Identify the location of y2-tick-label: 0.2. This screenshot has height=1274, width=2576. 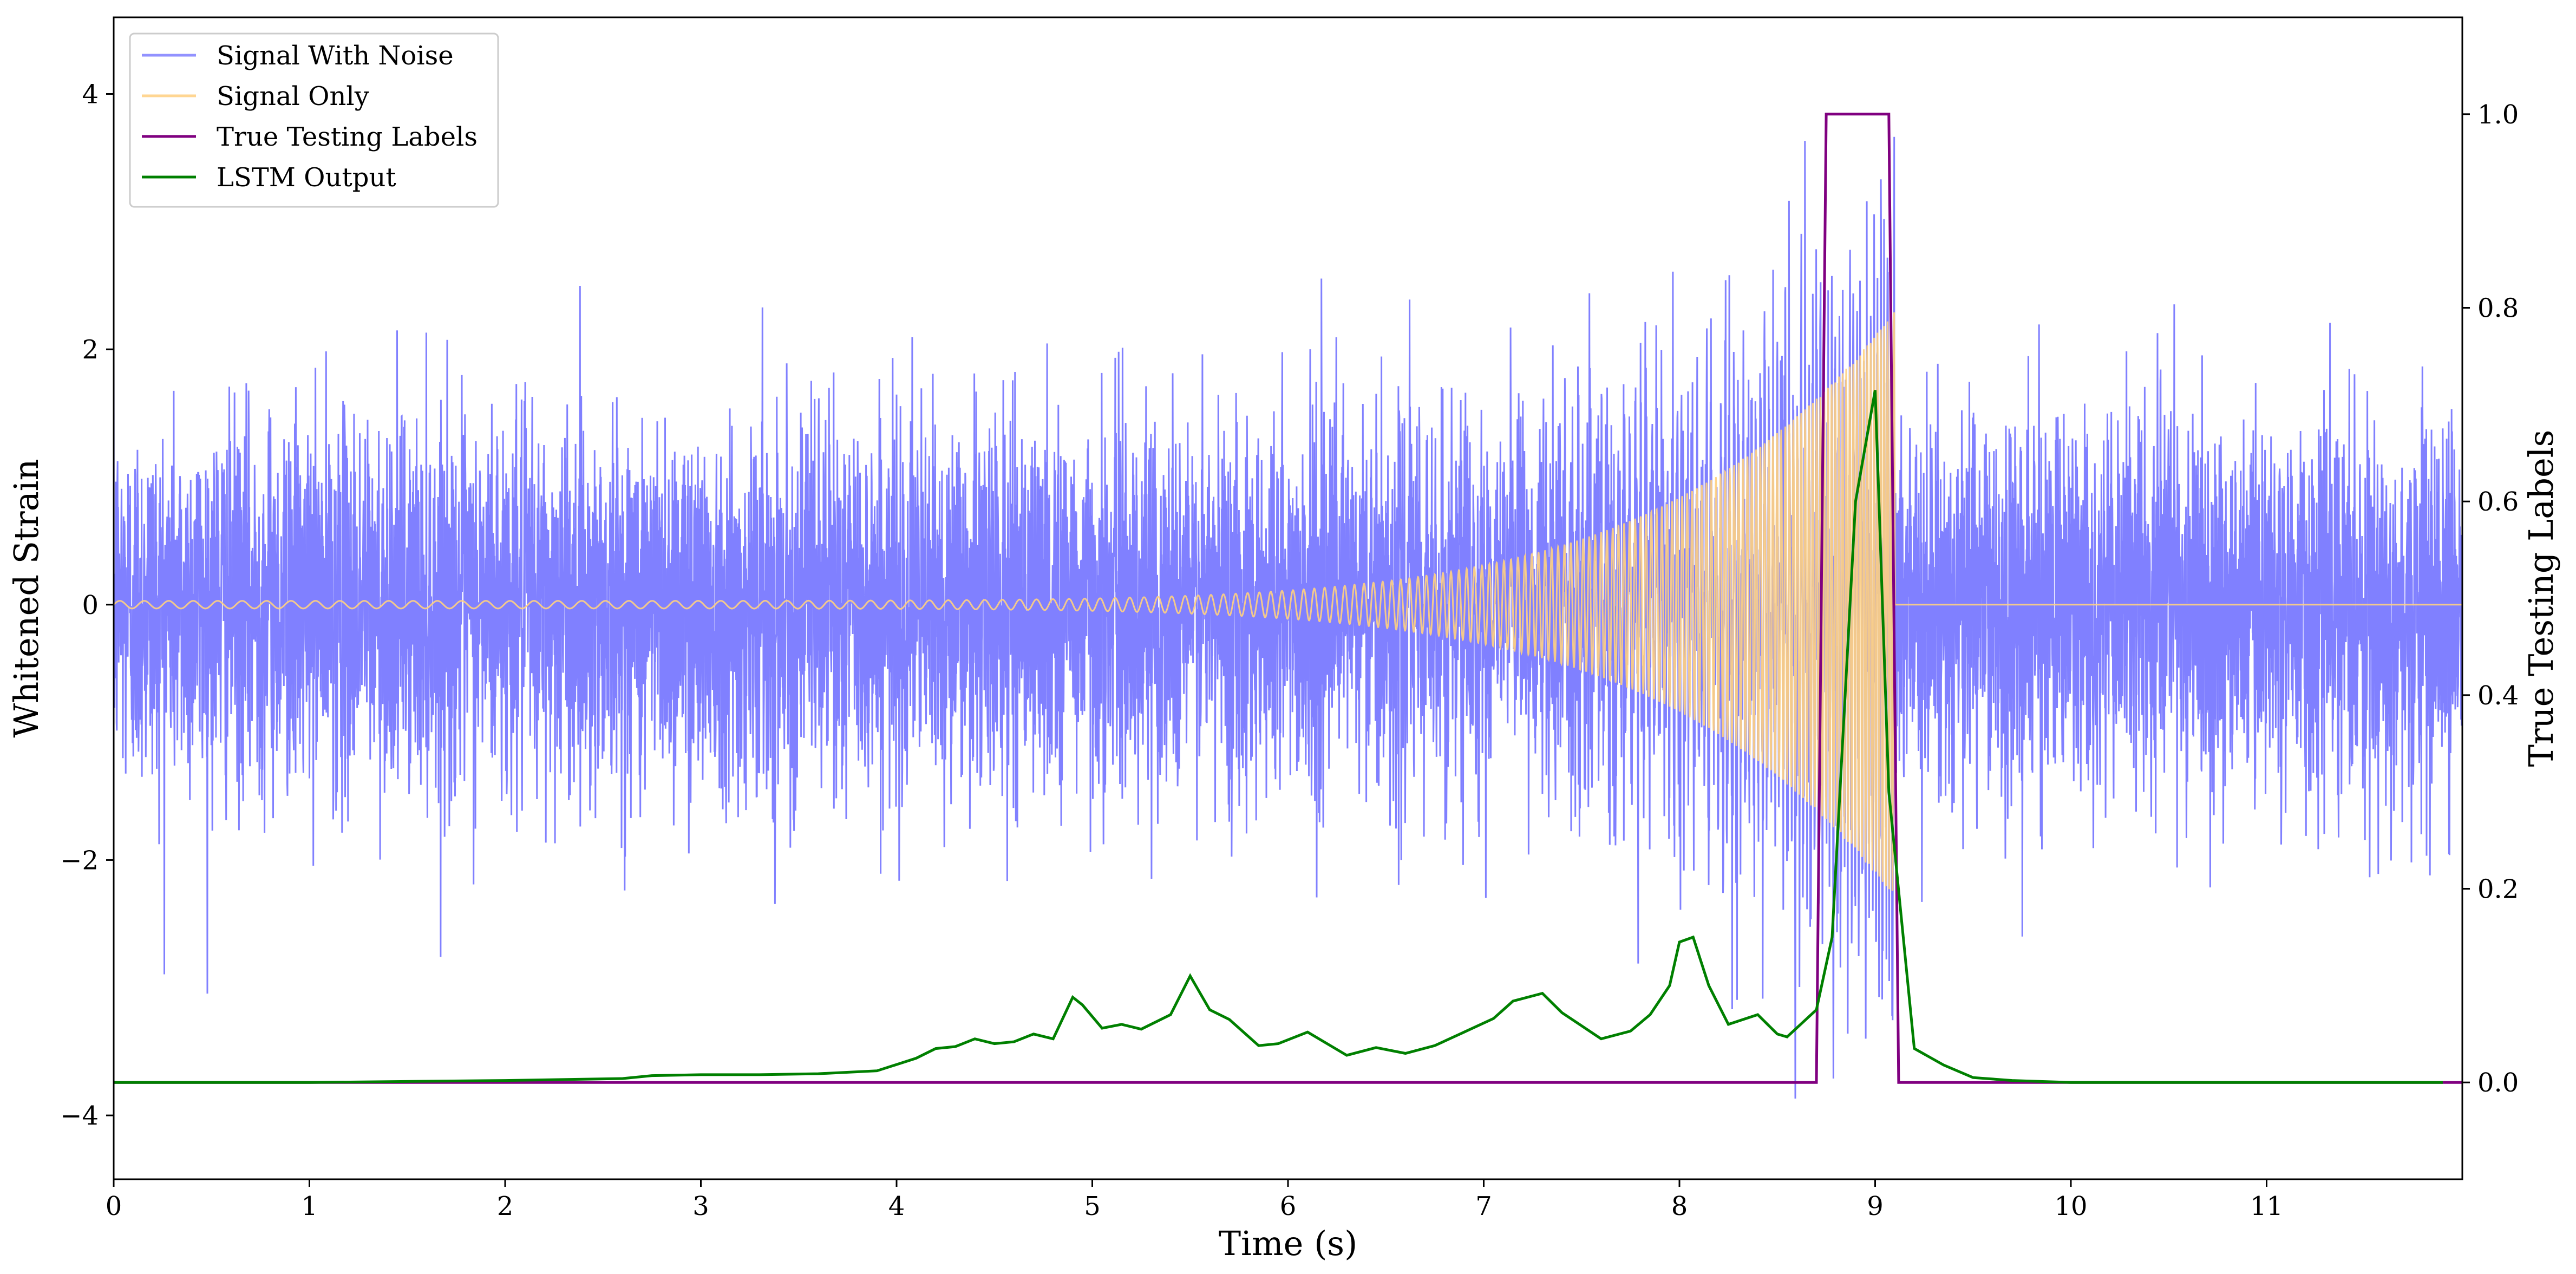
(2498, 889).